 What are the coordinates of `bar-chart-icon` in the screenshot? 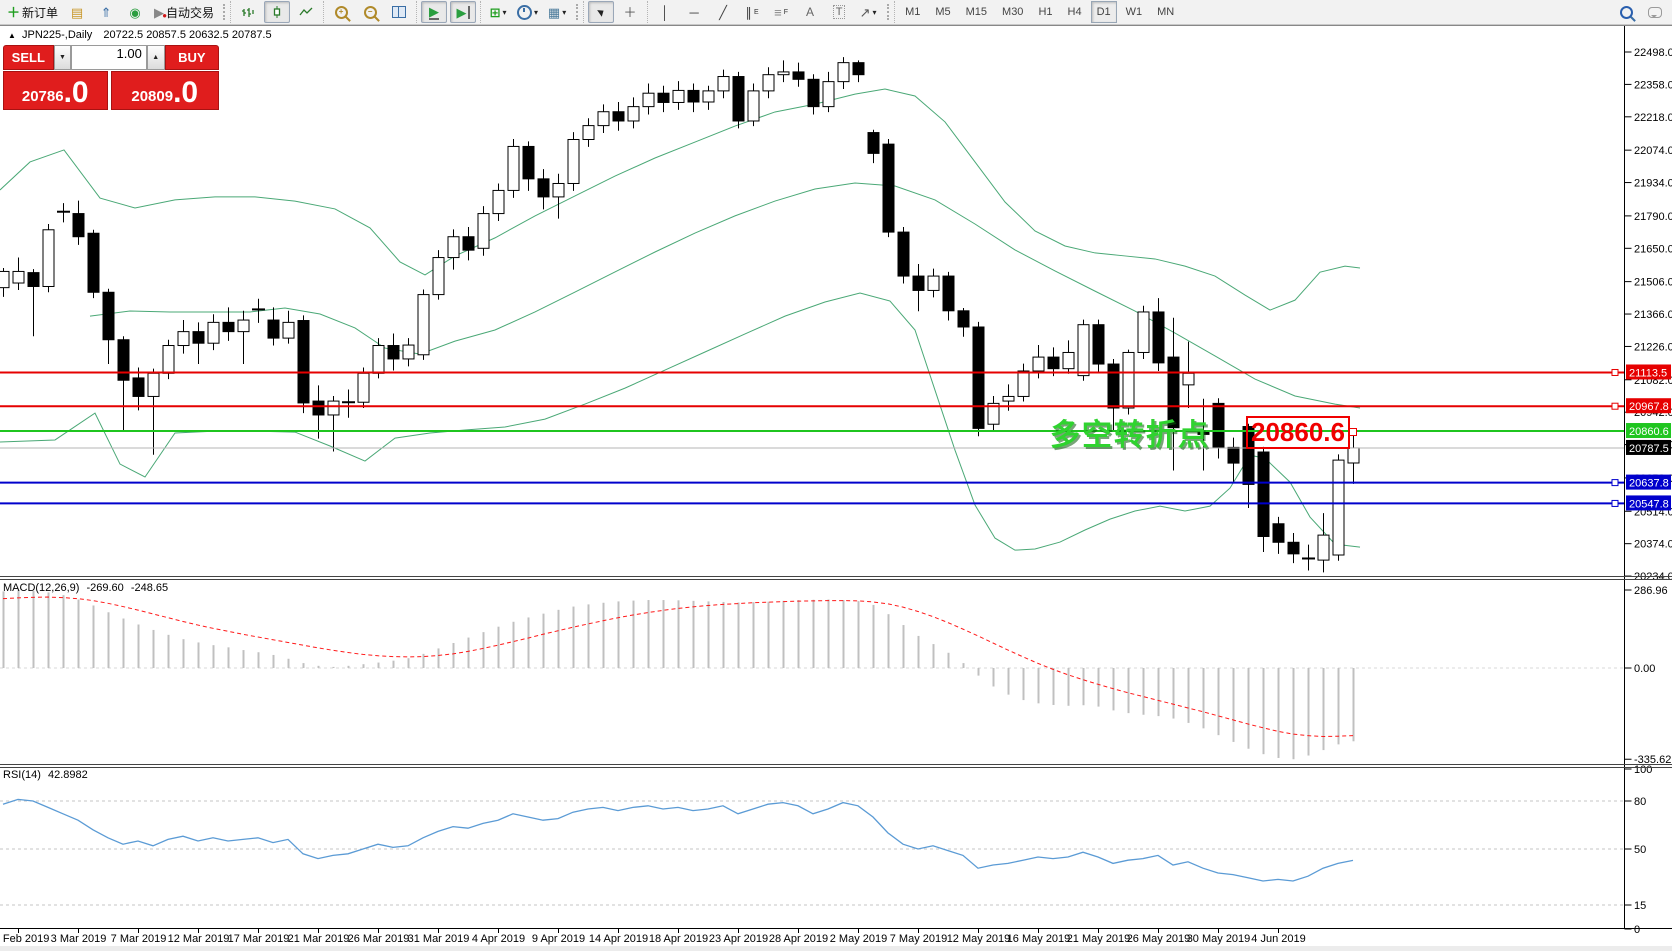 It's located at (248, 12).